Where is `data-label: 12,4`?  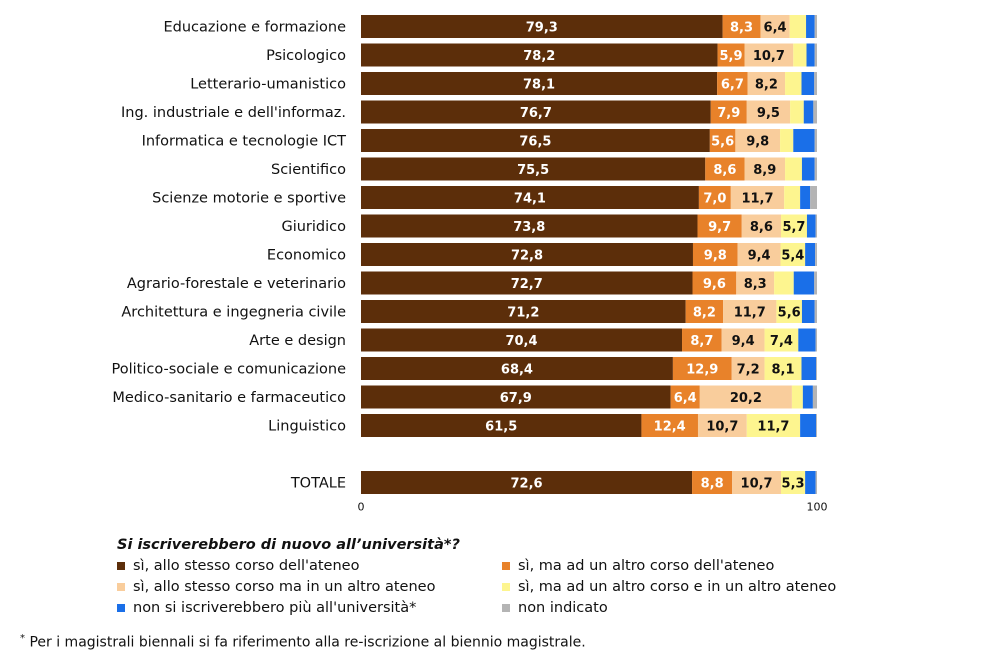
data-label: 12,4 is located at coordinates (670, 427).